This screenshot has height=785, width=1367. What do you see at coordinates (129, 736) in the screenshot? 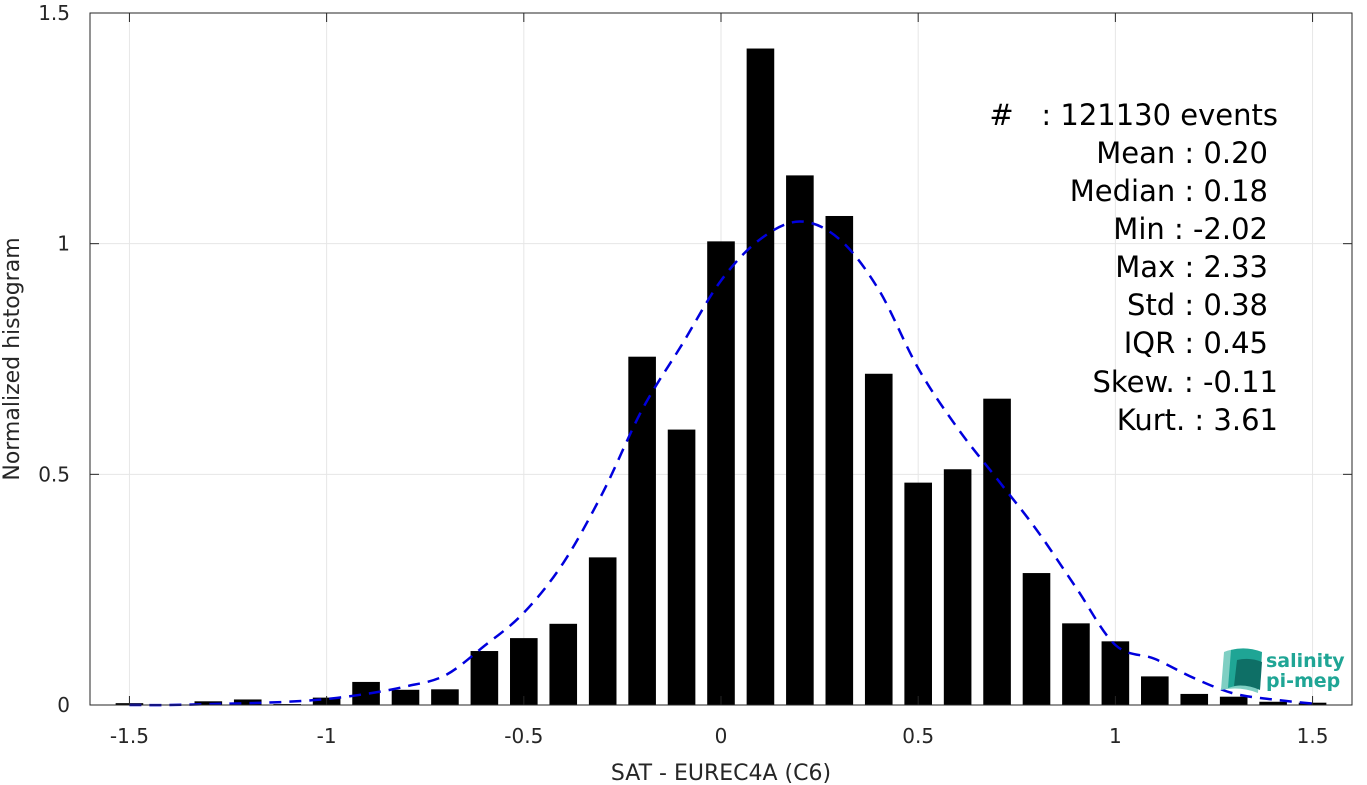
I see `x-tick-label: -1.5` at bounding box center [129, 736].